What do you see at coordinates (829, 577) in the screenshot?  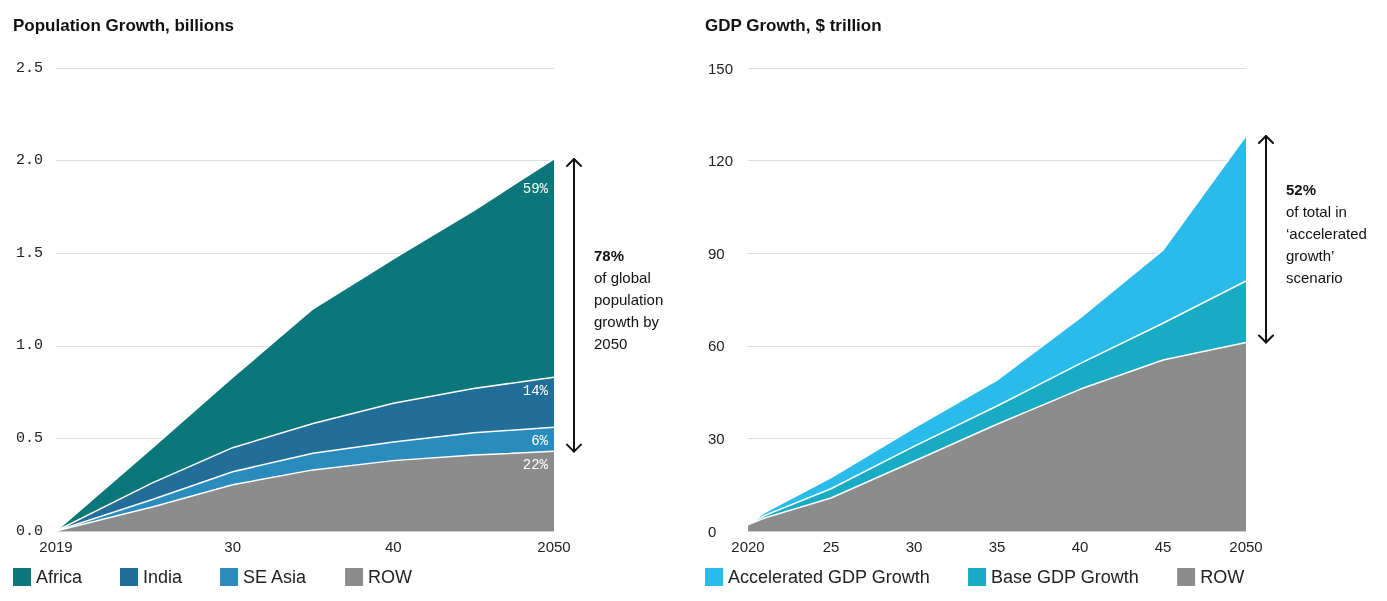 I see `legend-label: Accelerated GDP Growth` at bounding box center [829, 577].